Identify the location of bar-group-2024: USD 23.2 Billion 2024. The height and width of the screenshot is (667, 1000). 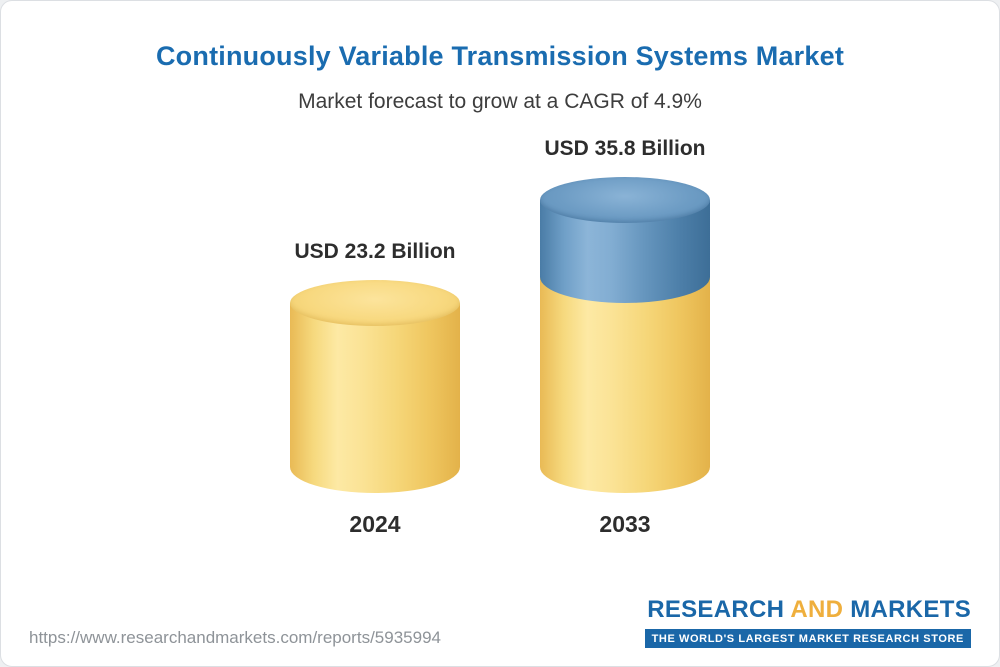
(375, 389).